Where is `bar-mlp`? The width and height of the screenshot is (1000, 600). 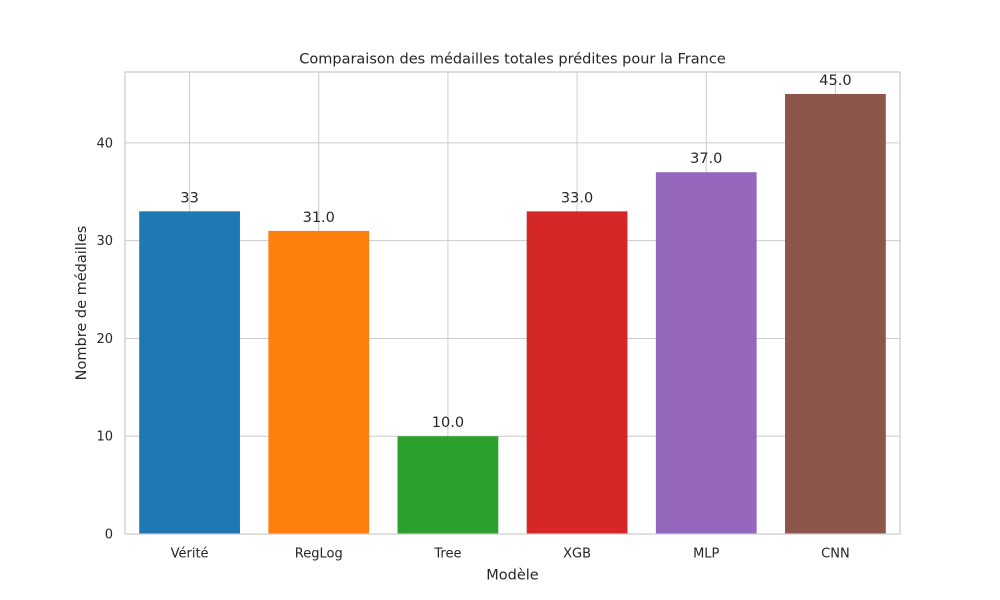 bar-mlp is located at coordinates (706, 353).